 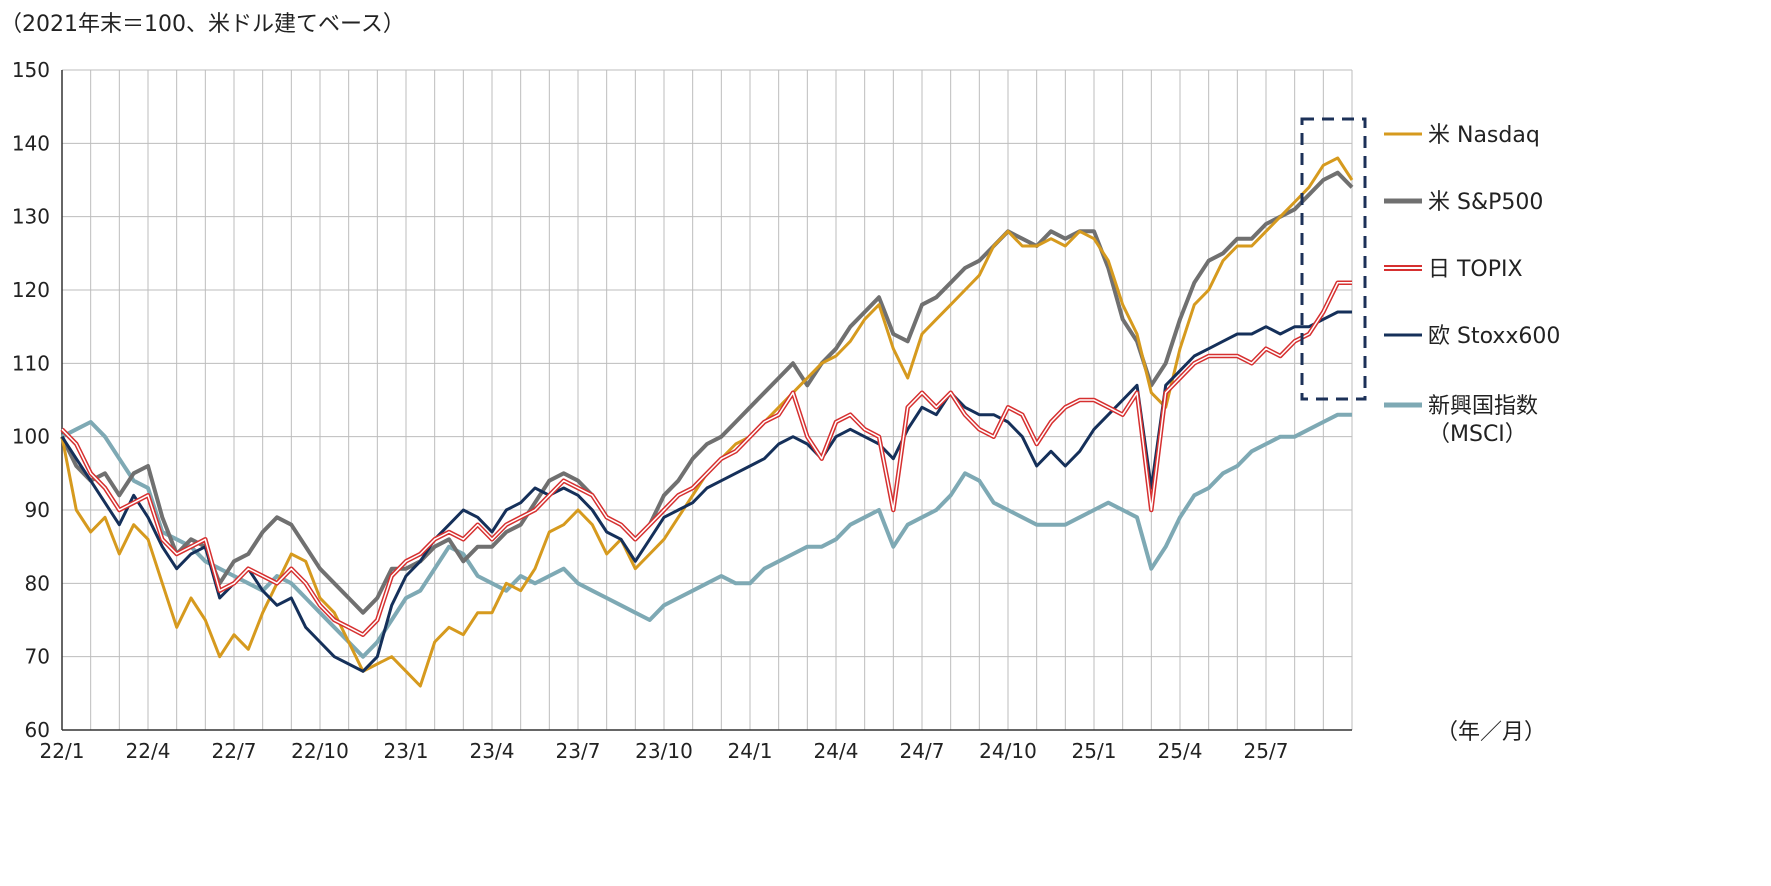 What do you see at coordinates (148, 751) in the screenshot?
I see `x-tick-label: 22/4` at bounding box center [148, 751].